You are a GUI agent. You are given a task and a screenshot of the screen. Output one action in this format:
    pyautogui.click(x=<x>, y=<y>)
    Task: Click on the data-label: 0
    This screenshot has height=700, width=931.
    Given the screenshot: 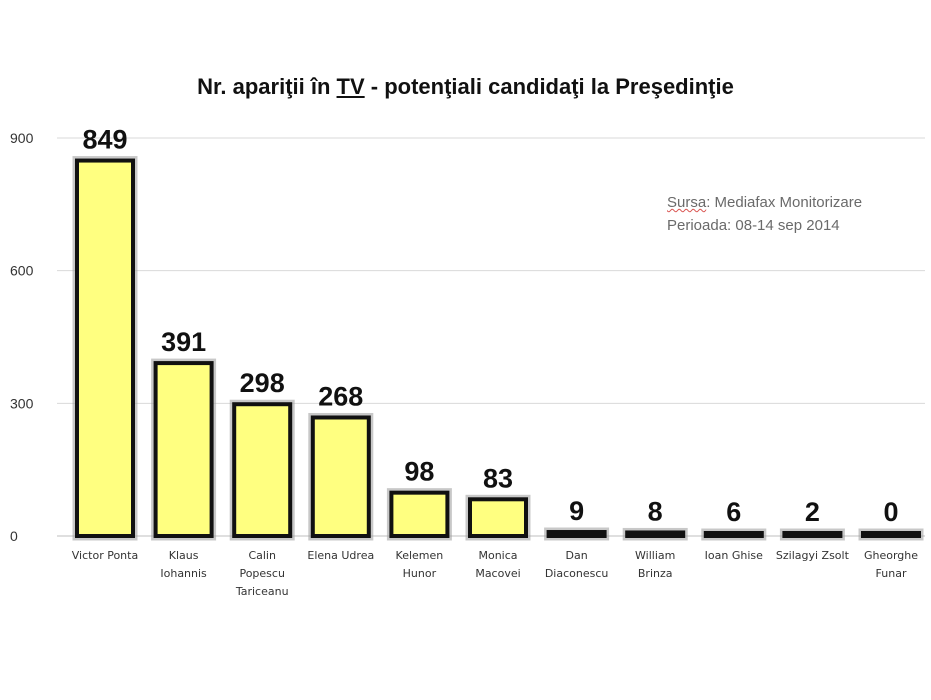 What is the action you would take?
    pyautogui.click(x=890, y=512)
    